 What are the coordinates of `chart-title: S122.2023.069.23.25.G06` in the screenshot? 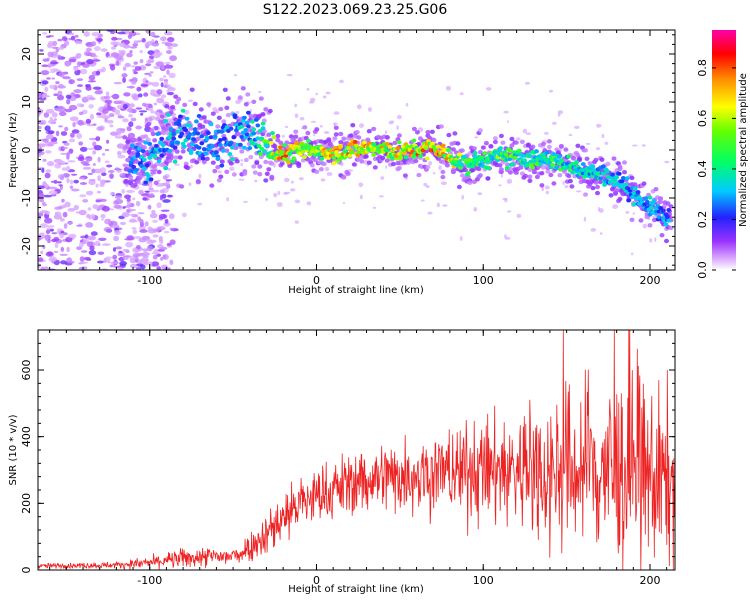 It's located at (355, 10).